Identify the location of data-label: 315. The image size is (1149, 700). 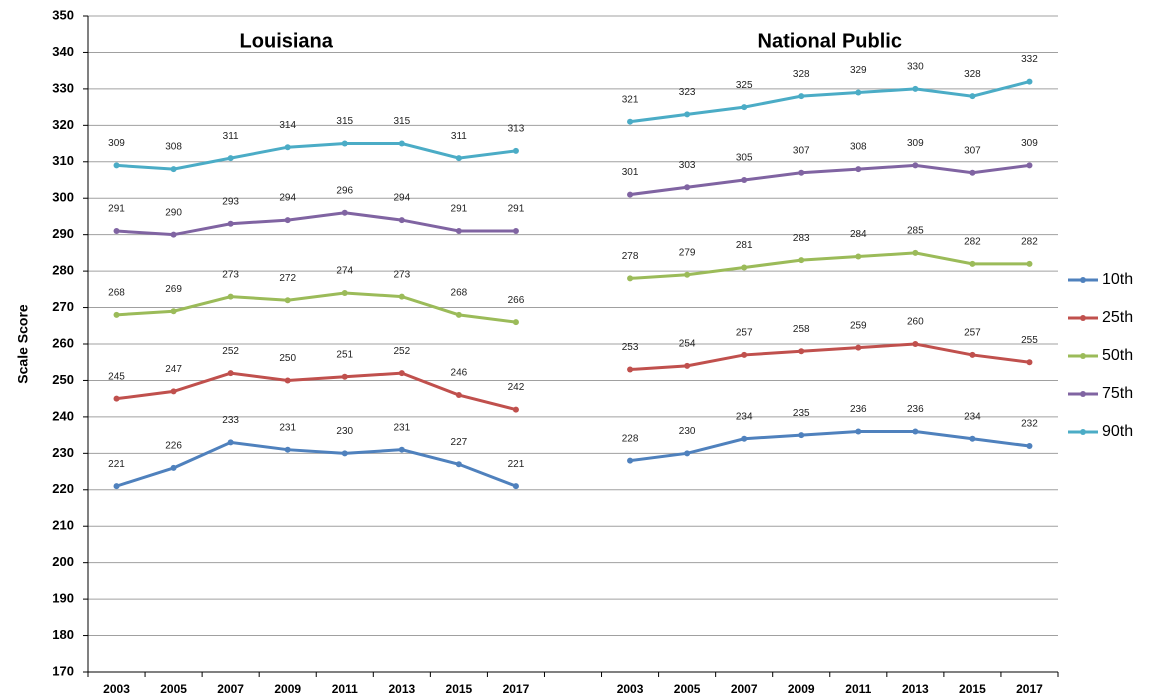
(401, 121).